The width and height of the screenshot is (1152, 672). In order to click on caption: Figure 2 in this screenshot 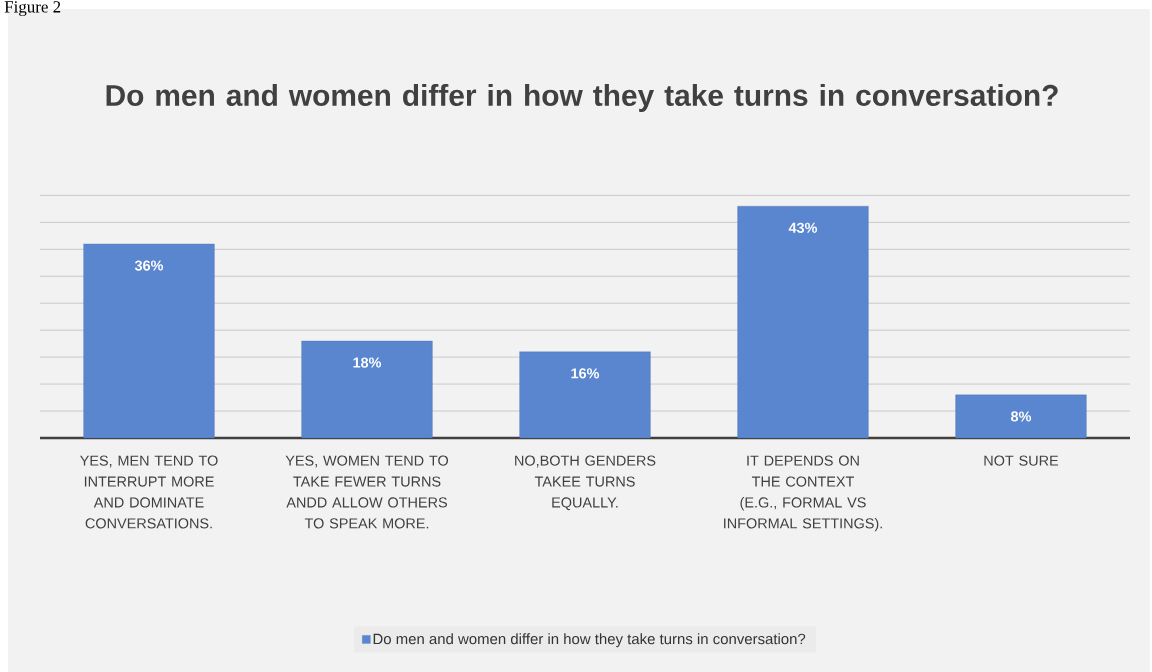, I will do `click(32, 9)`.